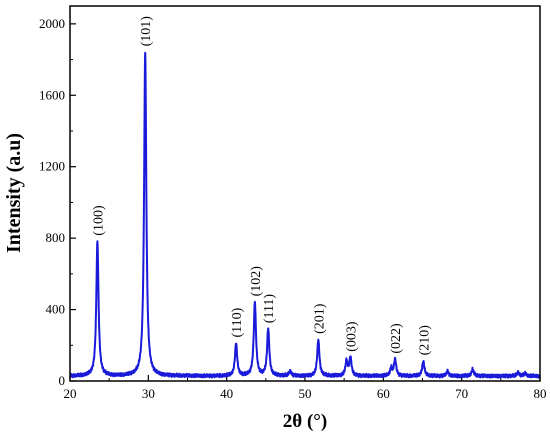  I want to click on x-tick-label: 20, so click(70, 393).